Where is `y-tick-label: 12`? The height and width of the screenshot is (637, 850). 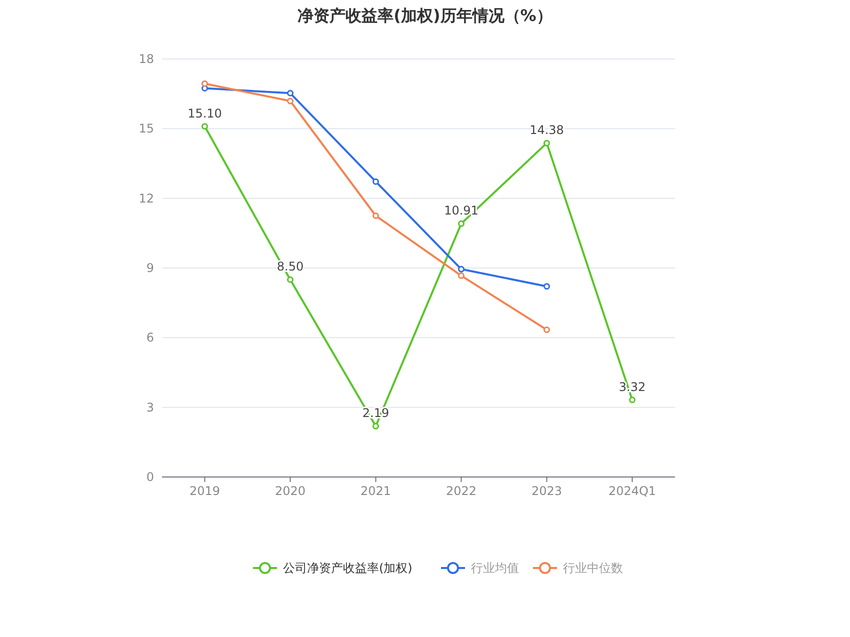 y-tick-label: 12 is located at coordinates (146, 198).